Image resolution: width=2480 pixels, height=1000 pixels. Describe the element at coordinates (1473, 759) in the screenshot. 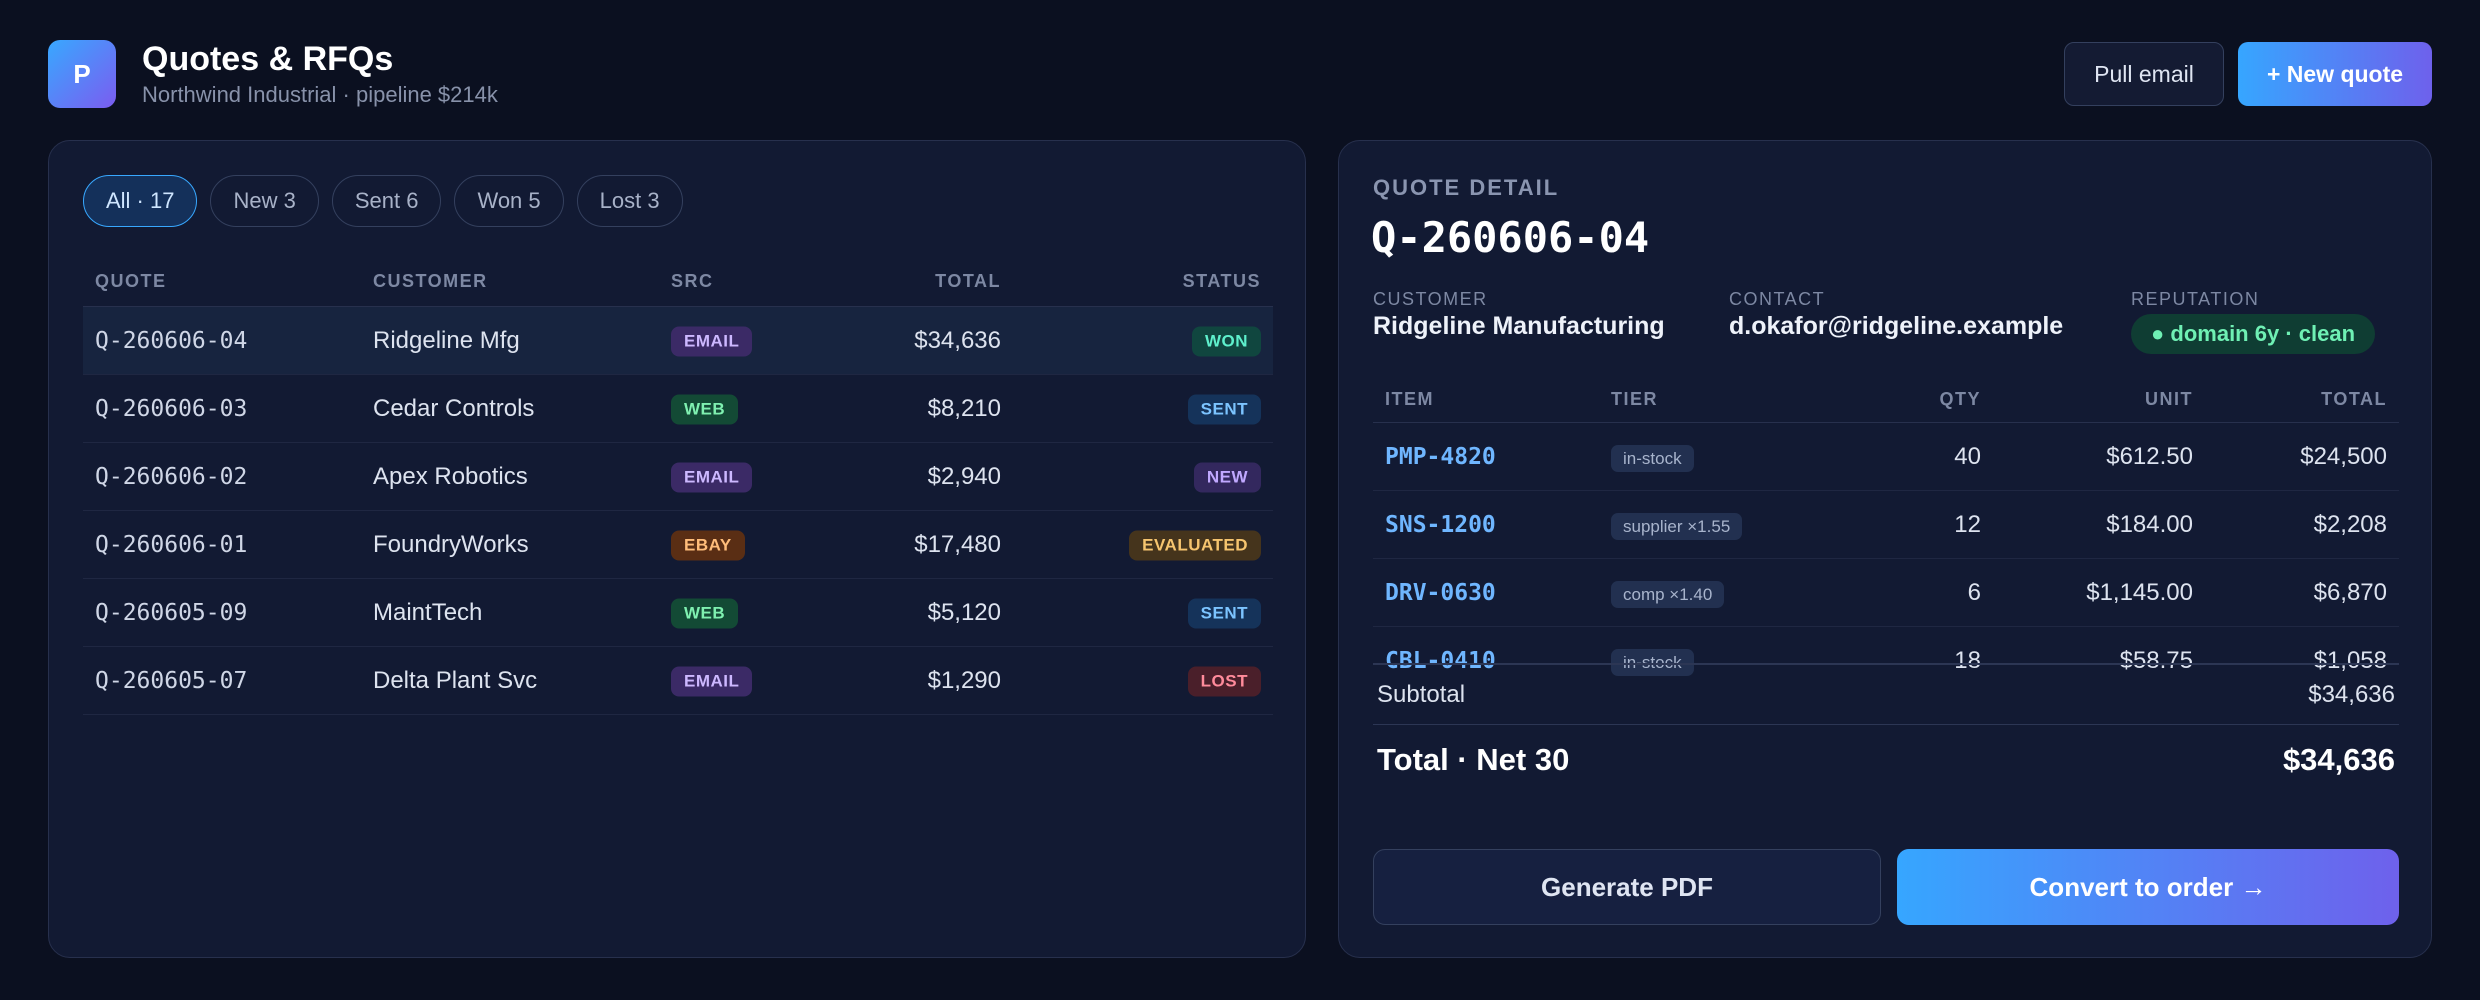

I see `total-label: Total · Net 30` at that location.